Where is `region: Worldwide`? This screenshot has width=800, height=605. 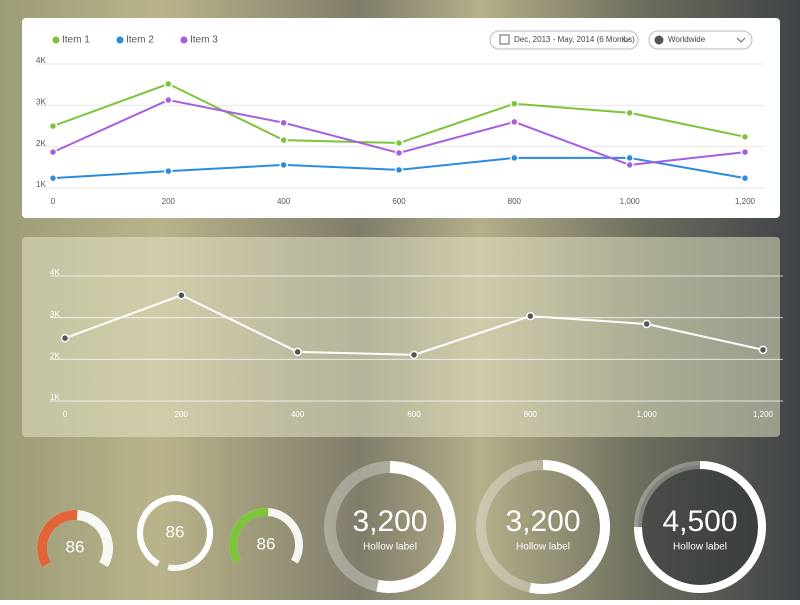 region: Worldwide is located at coordinates (687, 39).